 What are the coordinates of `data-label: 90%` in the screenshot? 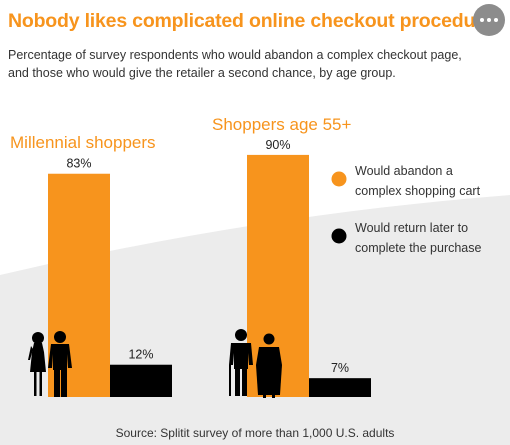 It's located at (277, 145).